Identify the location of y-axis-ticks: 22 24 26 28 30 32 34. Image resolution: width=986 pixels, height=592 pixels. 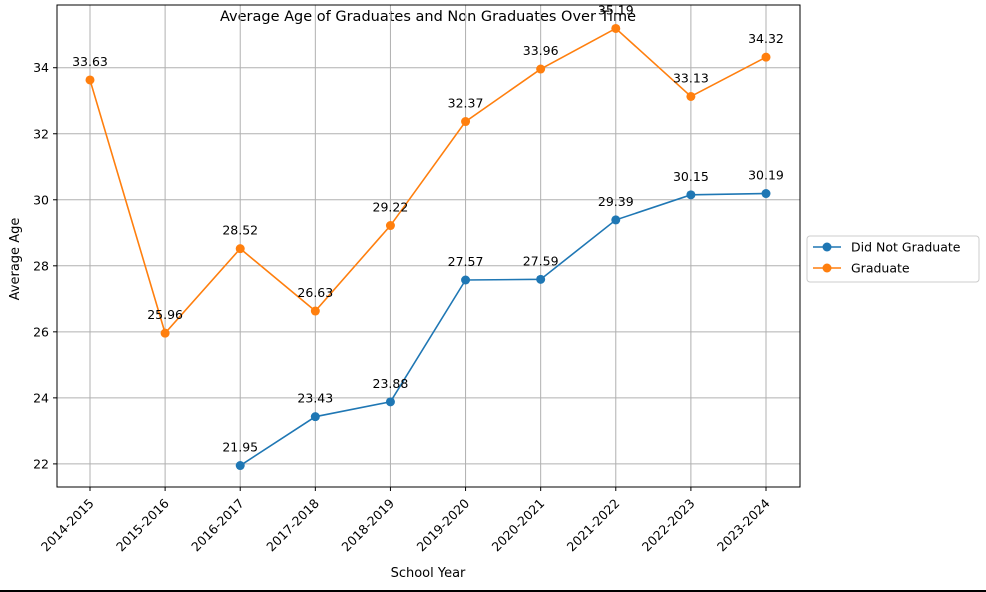
(45, 265).